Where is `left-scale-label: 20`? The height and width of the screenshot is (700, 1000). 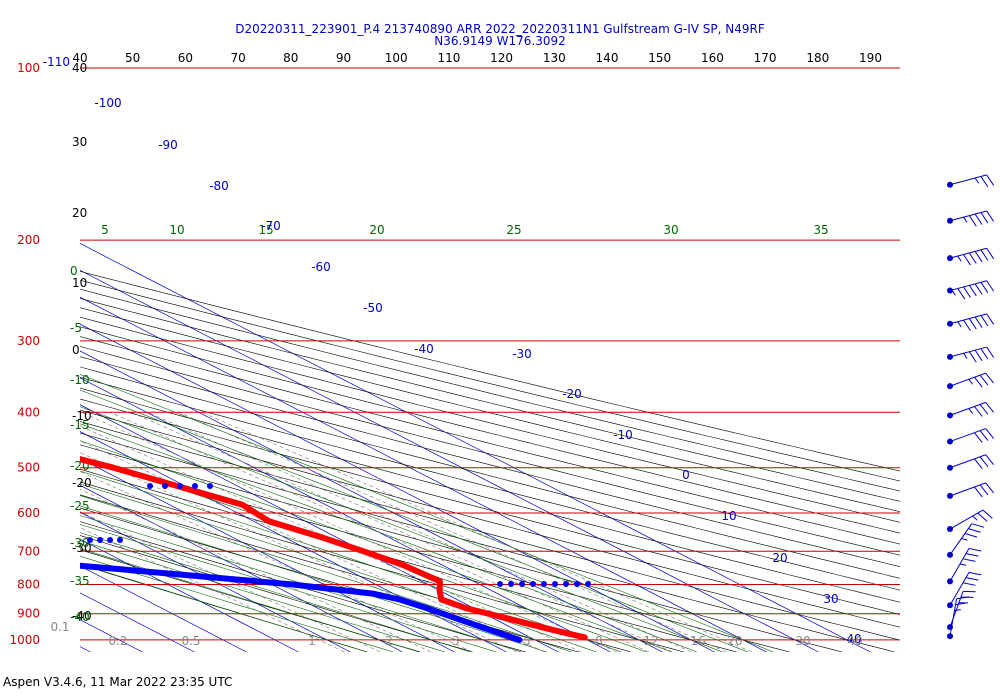
left-scale-label: 20 is located at coordinates (79, 213).